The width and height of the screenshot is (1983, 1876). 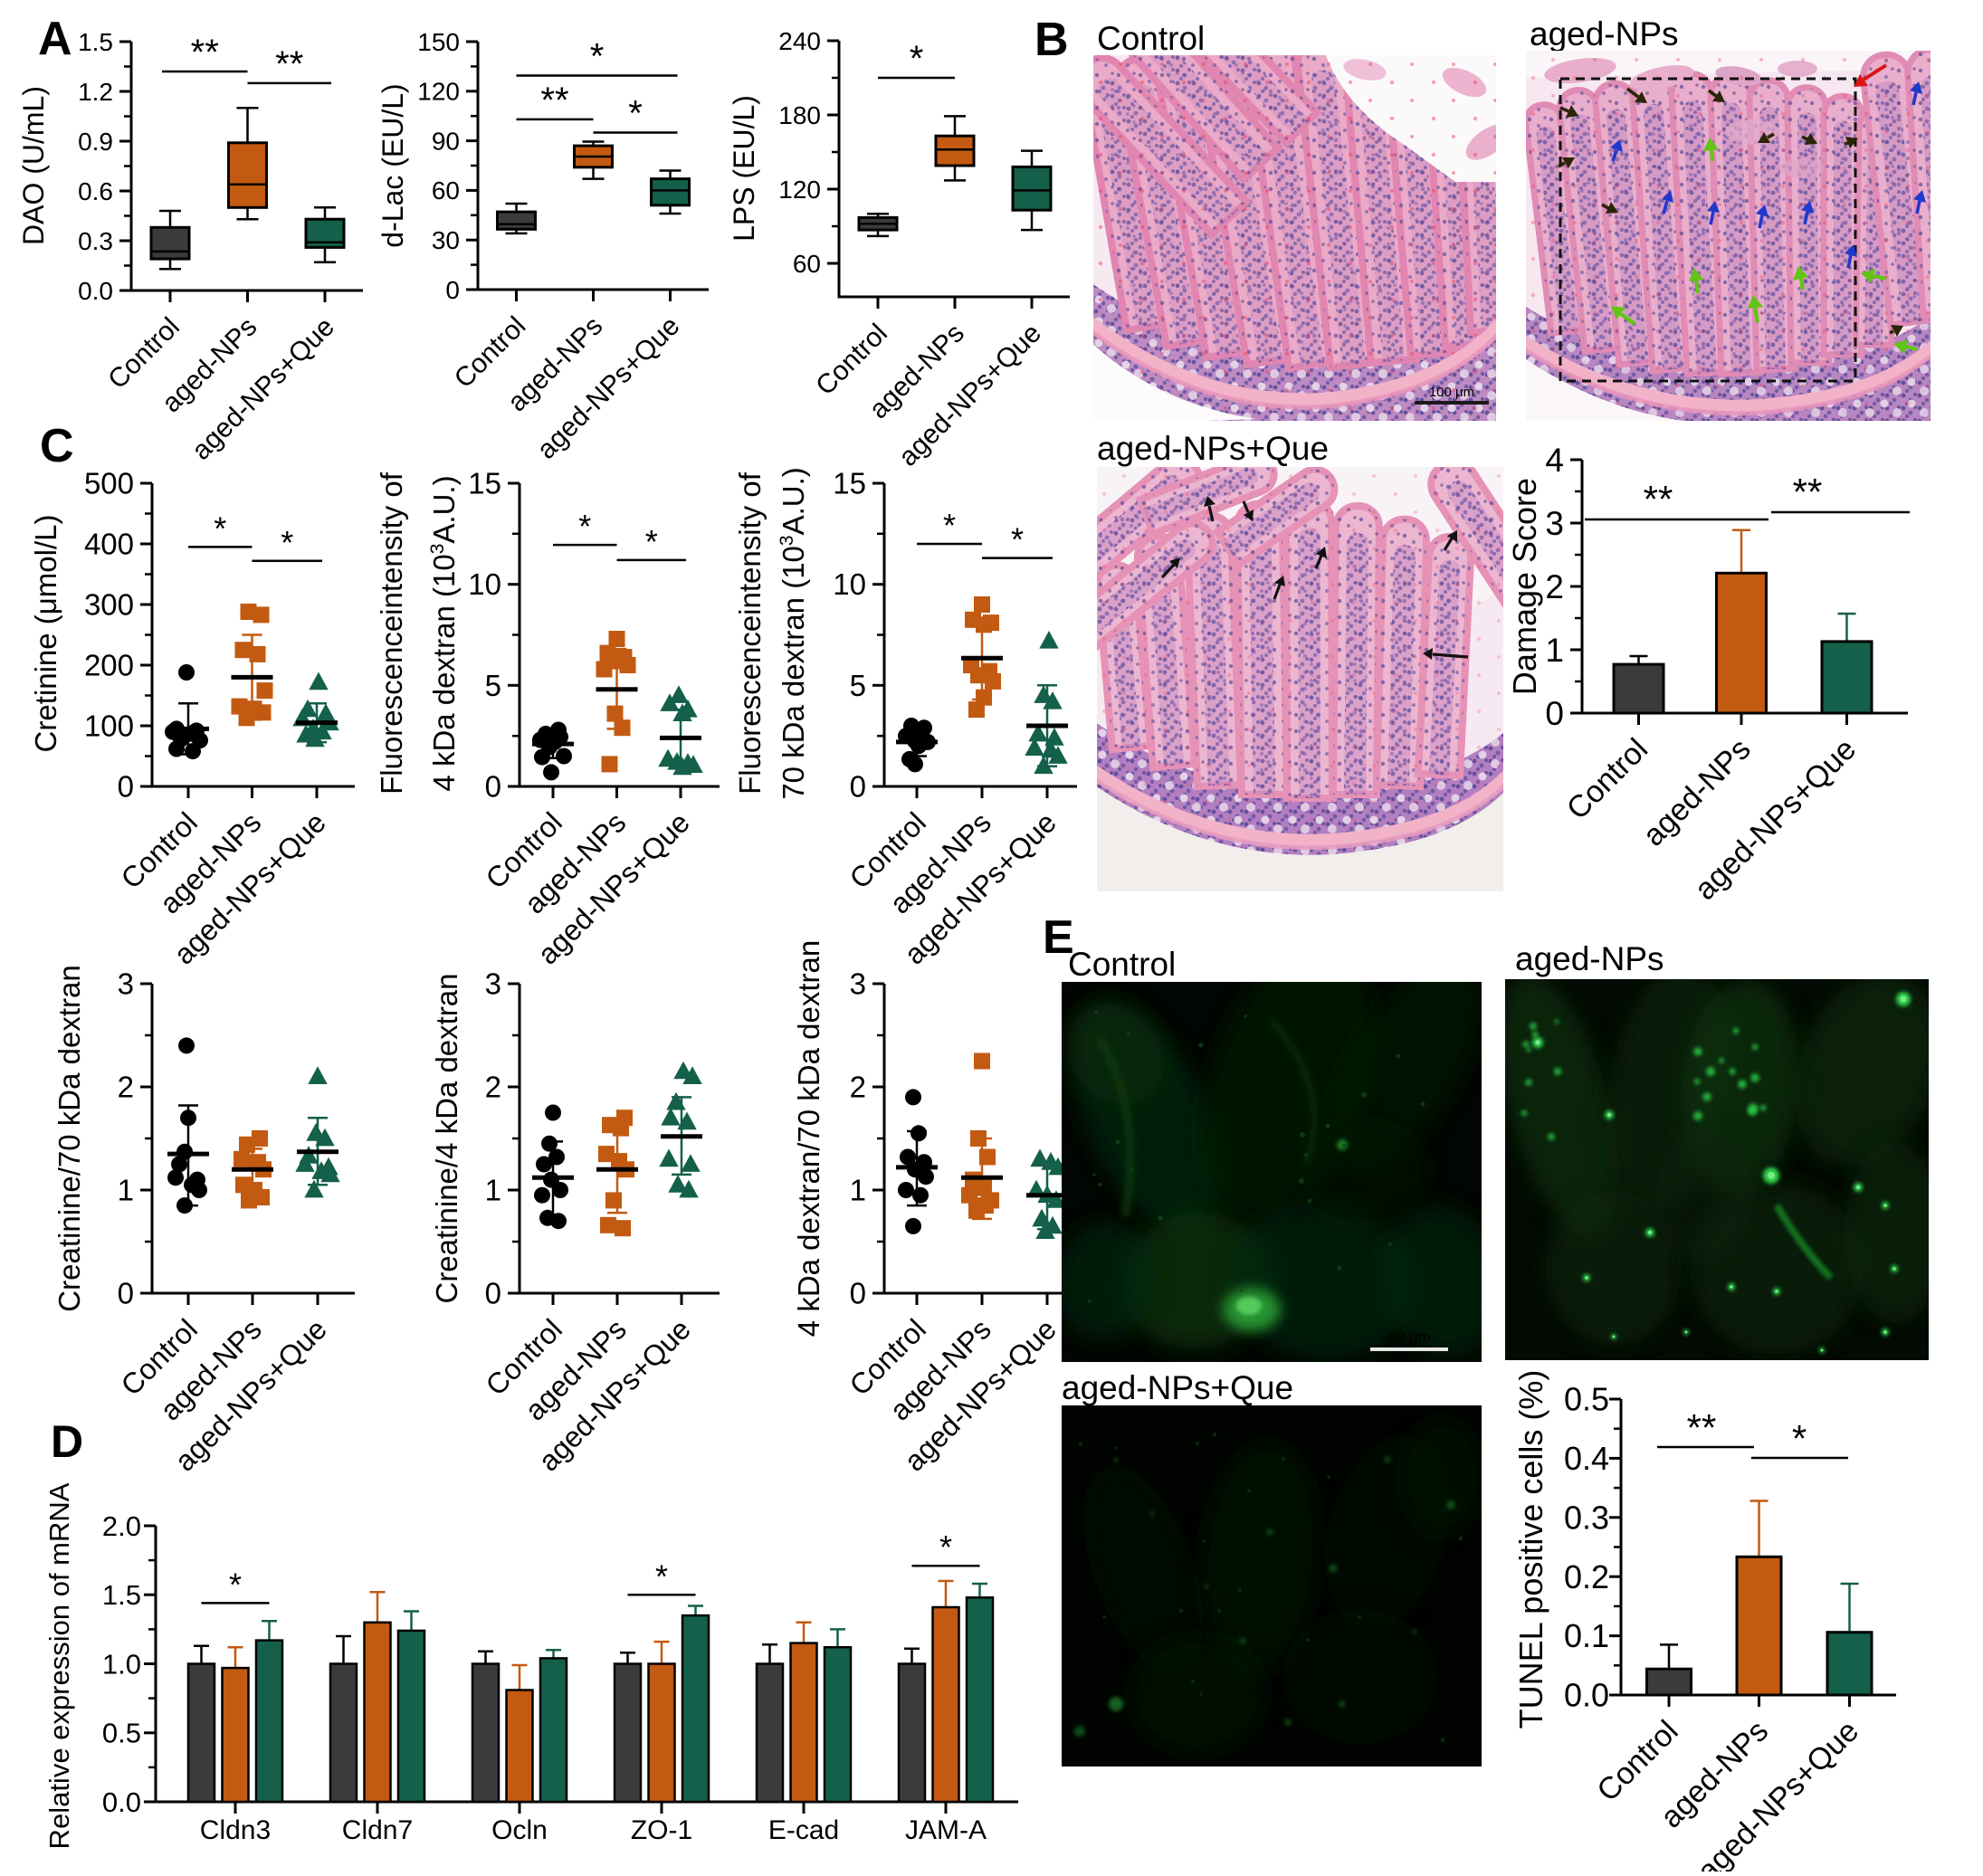 What do you see at coordinates (793, 633) in the screenshot?
I see `svg-text: 70 kDa dextran (103A.U.)` at bounding box center [793, 633].